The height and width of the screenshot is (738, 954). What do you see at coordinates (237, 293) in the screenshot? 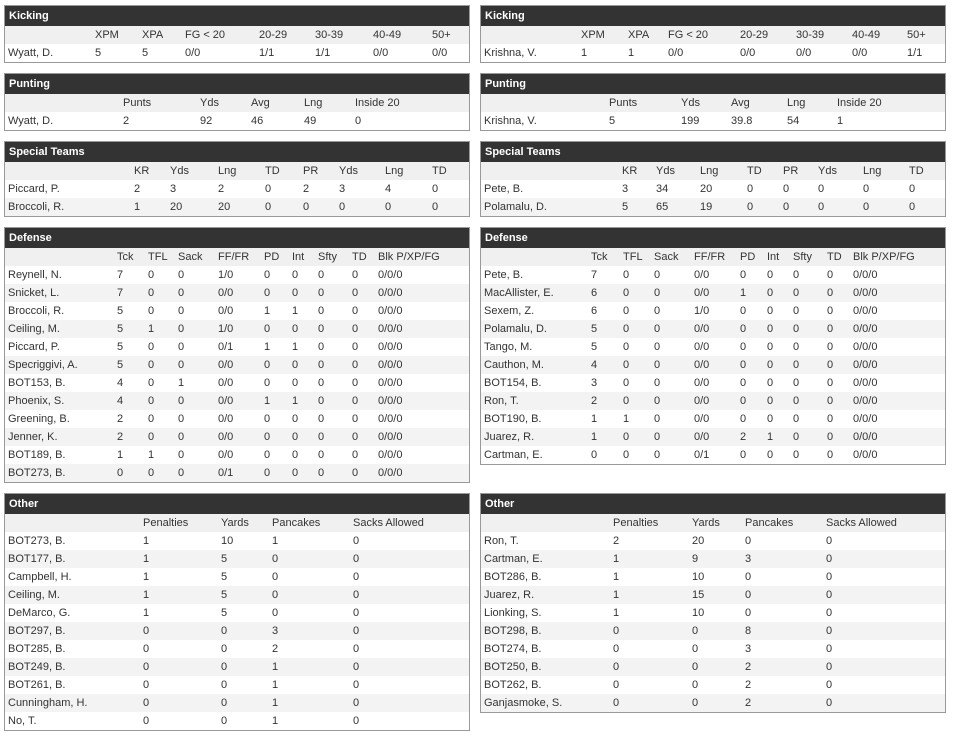
I see `player-row: Snicket, L. 7 0 0 0/0 0 0 0 0 0/0/0` at bounding box center [237, 293].